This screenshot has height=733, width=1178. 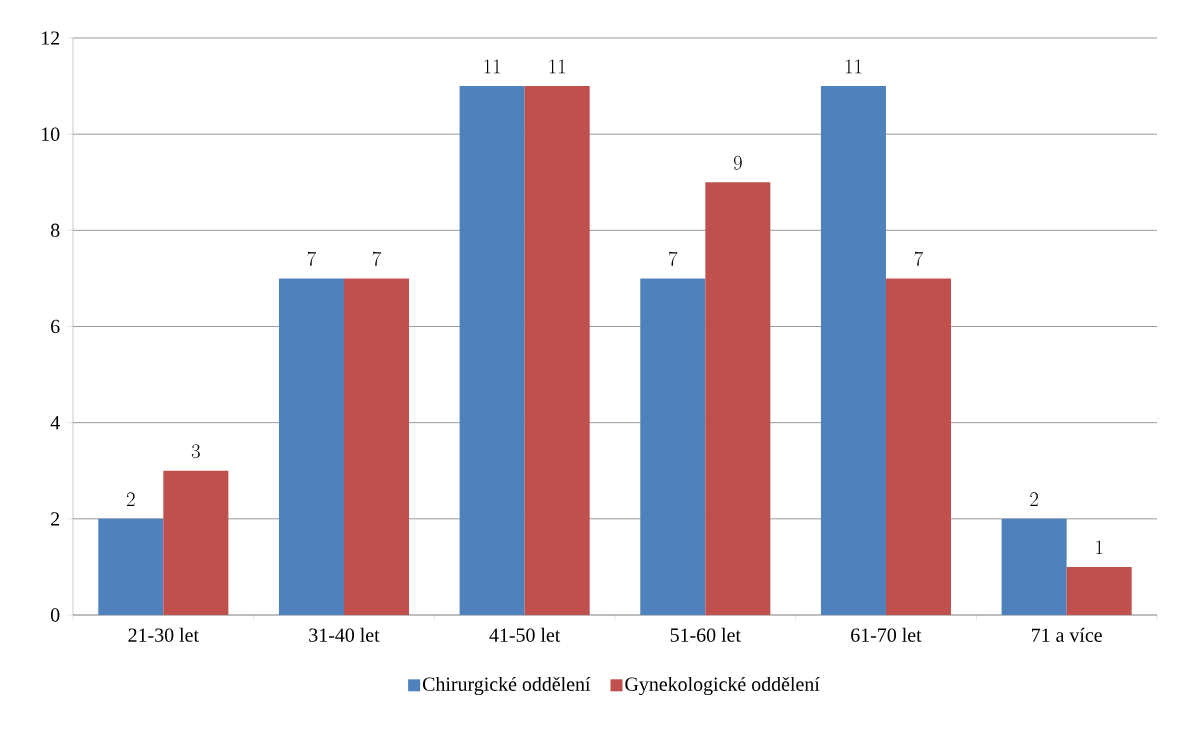 What do you see at coordinates (722, 686) in the screenshot?
I see `legend-label: Gynekologické oddělení` at bounding box center [722, 686].